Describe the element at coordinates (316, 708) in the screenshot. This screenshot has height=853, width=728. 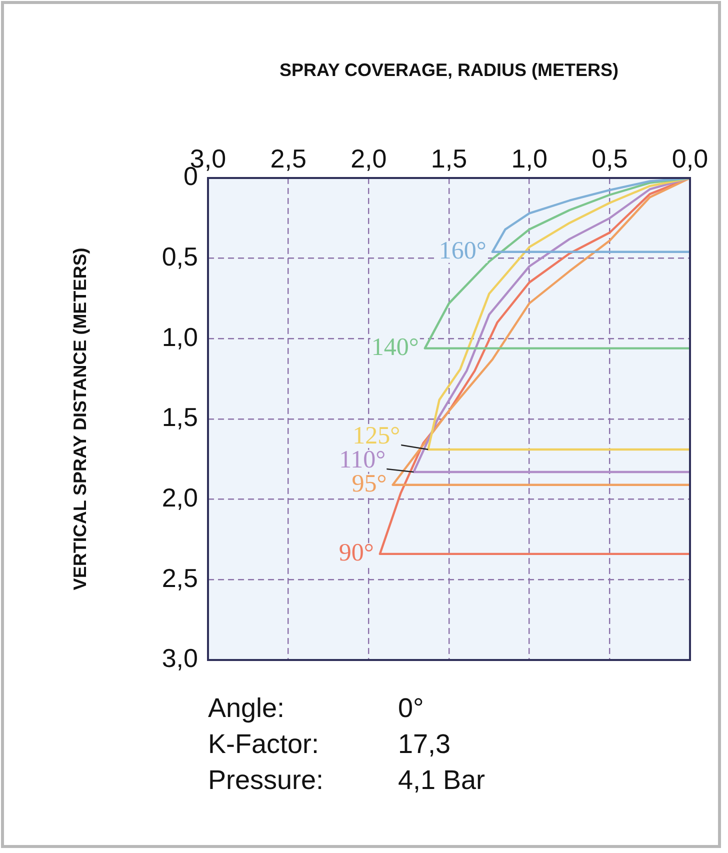
I see `text: Angle: 0°` at that location.